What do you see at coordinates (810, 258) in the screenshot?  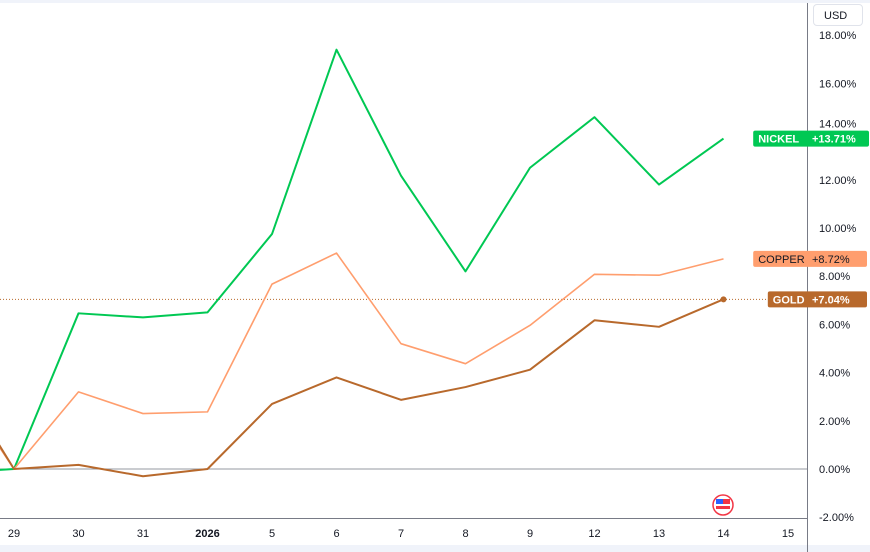 I see `series-label-copper` at bounding box center [810, 258].